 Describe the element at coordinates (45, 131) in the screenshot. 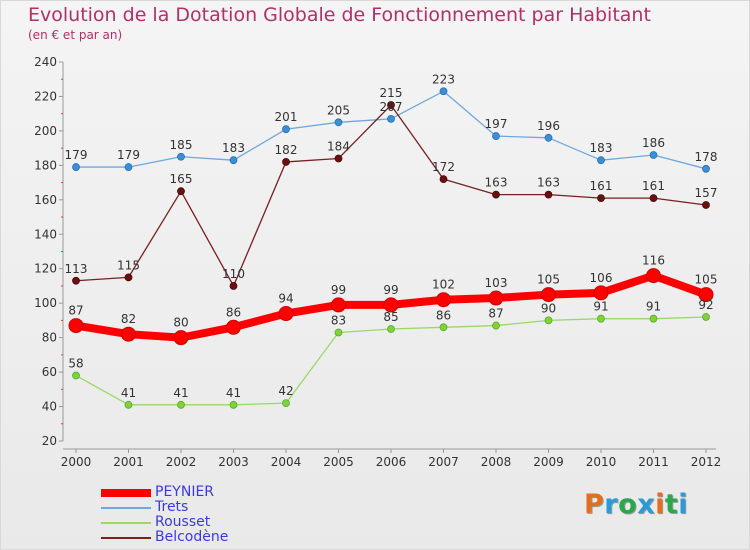

I see `y-tick-label: 200` at that location.